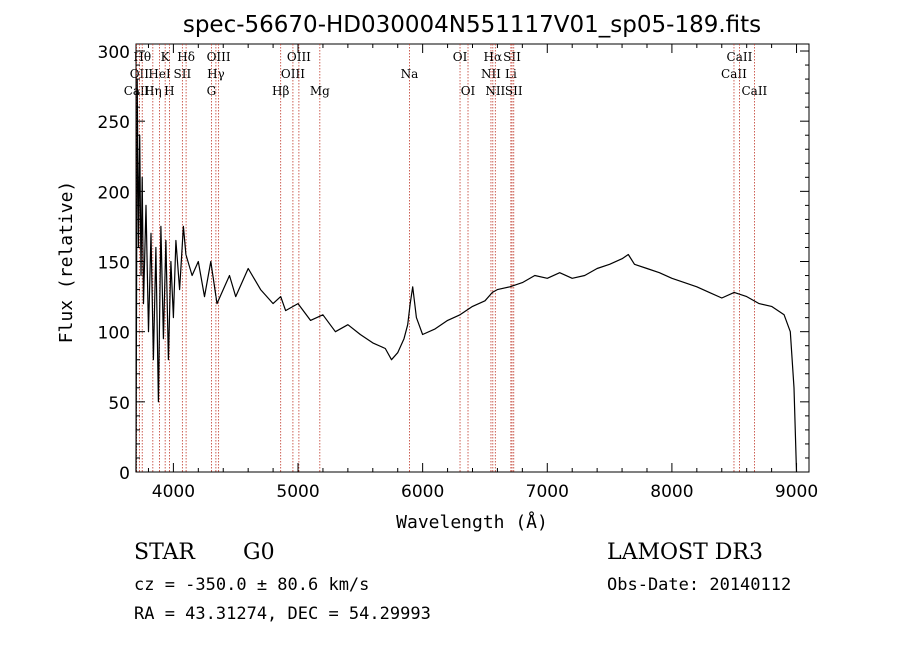  Describe the element at coordinates (320, 91) in the screenshot. I see `line-marker-label: Mg` at that location.